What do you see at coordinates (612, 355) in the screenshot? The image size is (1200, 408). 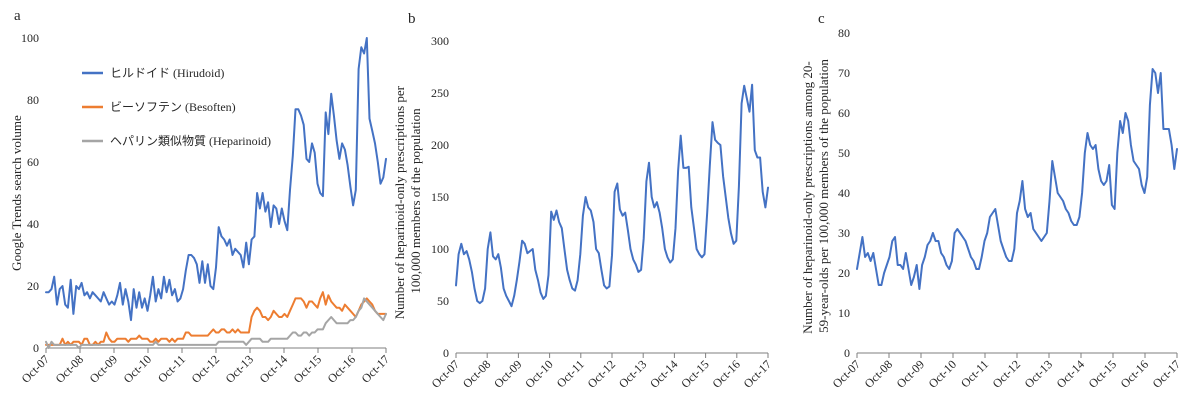 I see `axes-b` at bounding box center [612, 355].